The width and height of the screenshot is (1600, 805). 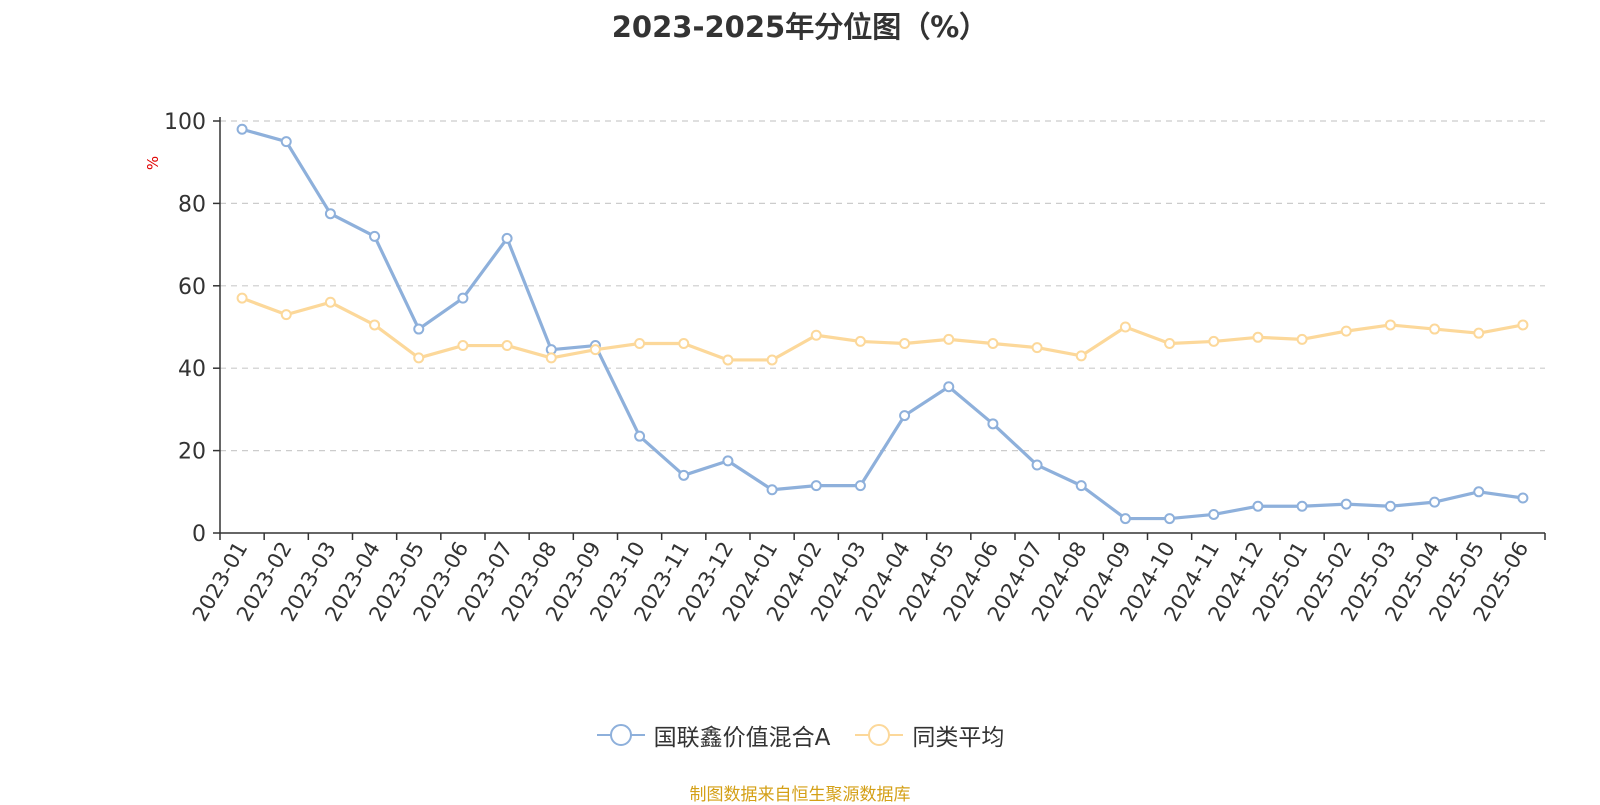 I want to click on legend-item: 国联鑫价值混合A, so click(x=713, y=735).